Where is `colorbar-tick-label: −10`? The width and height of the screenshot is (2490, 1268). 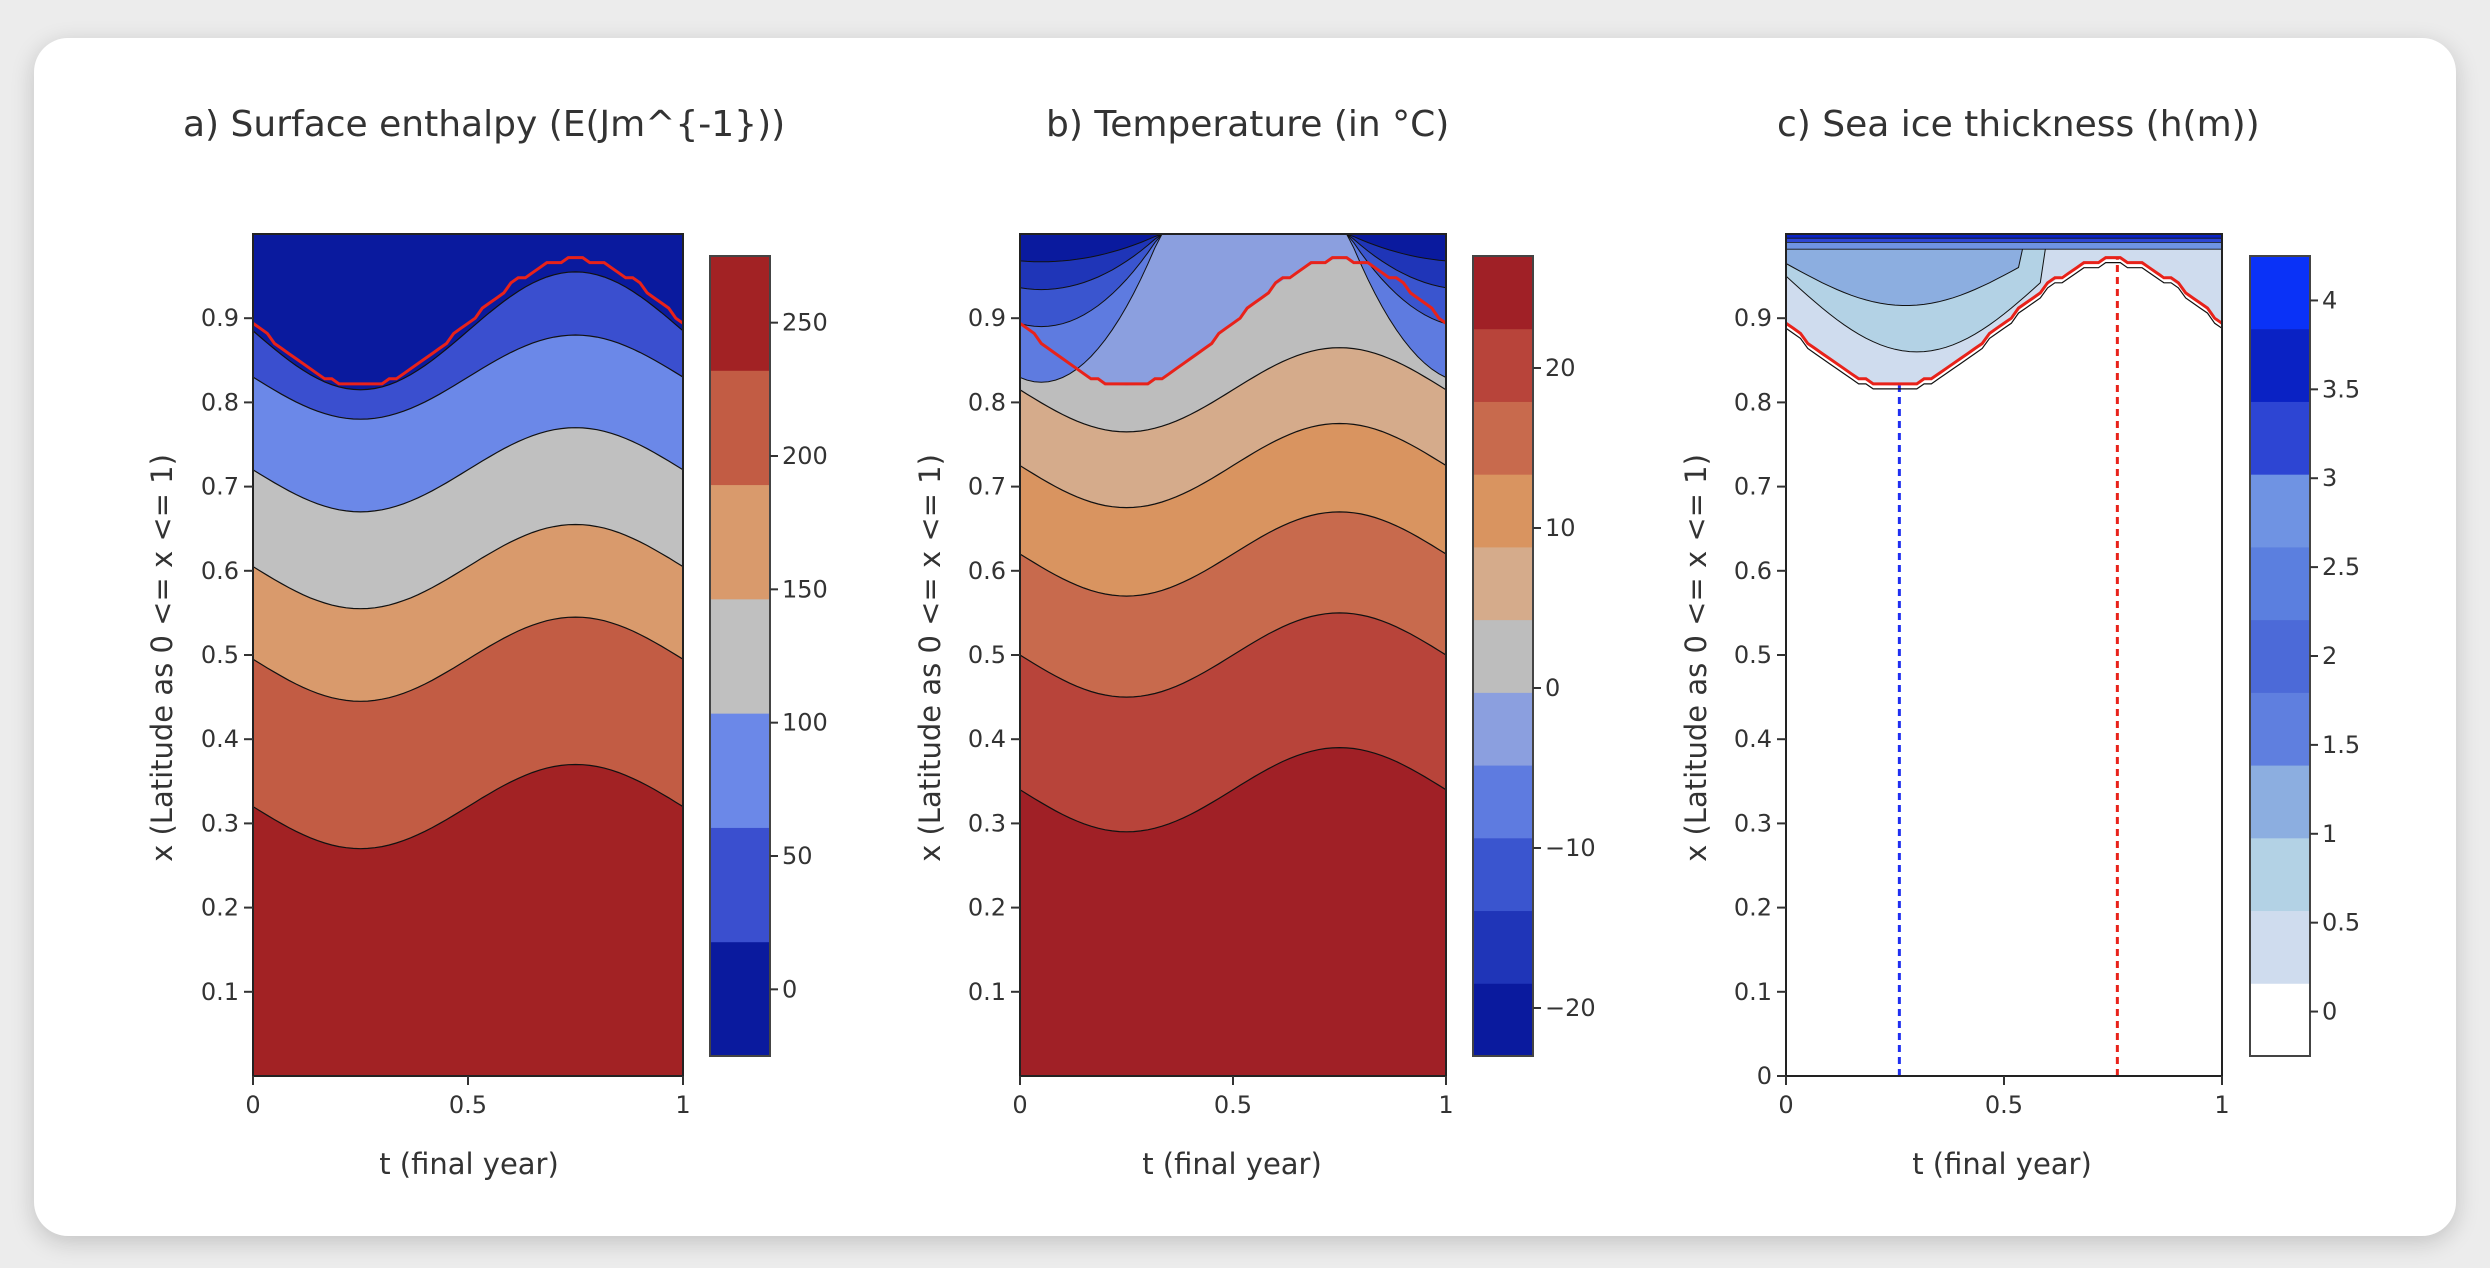 colorbar-tick-label: −10 is located at coordinates (1570, 848).